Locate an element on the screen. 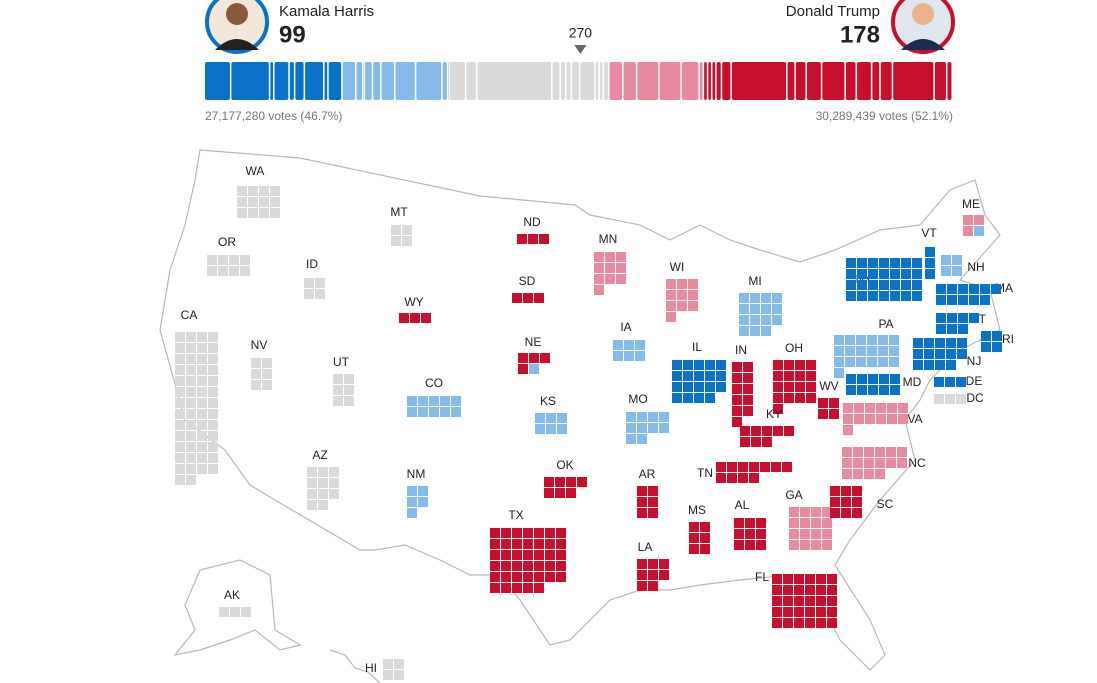 The height and width of the screenshot is (683, 1097). state-label: OR is located at coordinates (227, 242).